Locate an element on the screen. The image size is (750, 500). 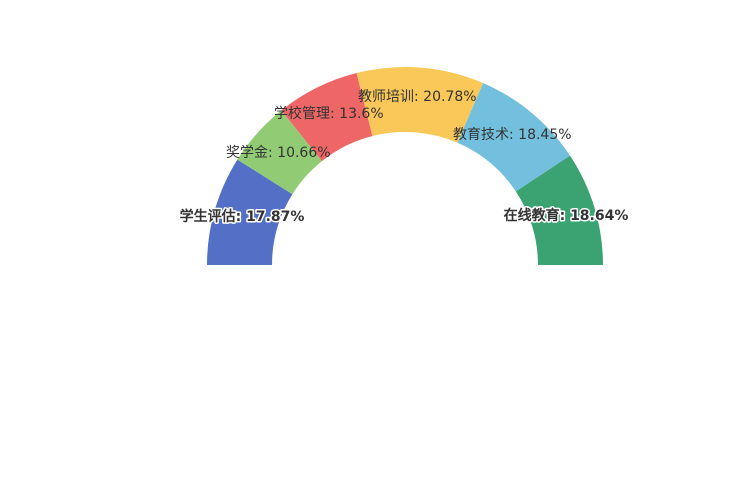
slice-label-5: 教育技术: 18.45% is located at coordinates (512, 135).